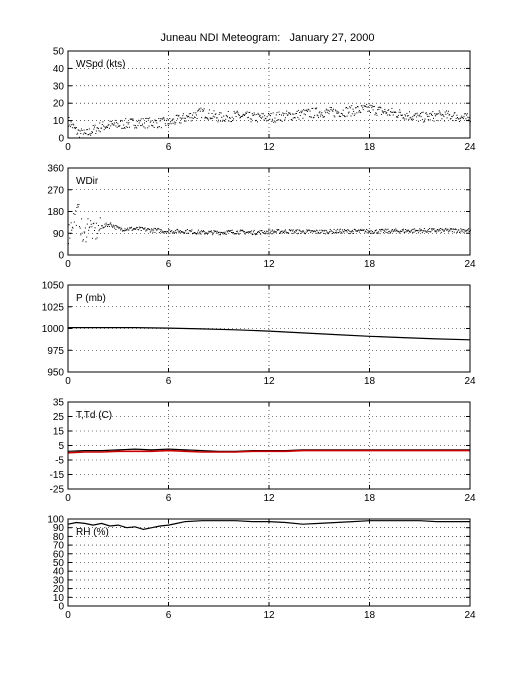 The width and height of the screenshot is (520, 683). Describe the element at coordinates (59, 432) in the screenshot. I see `y-tick-label: 15` at that location.